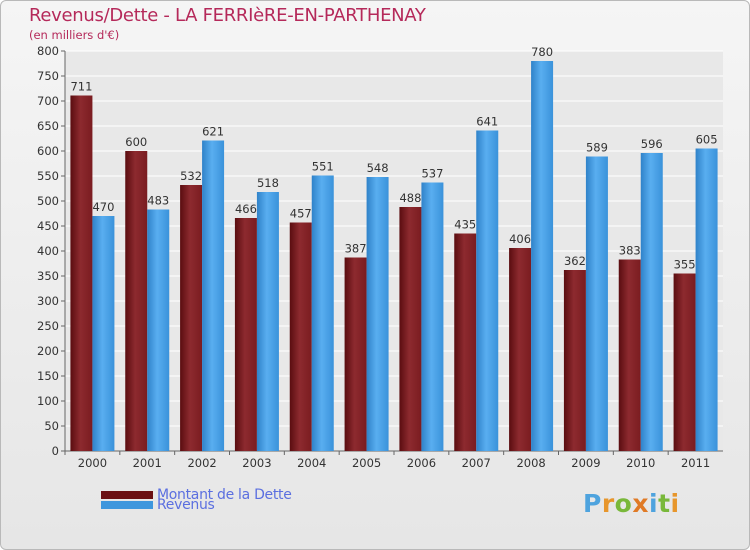 The width and height of the screenshot is (750, 550). I want to click on data-label-revenus: 518, so click(268, 183).